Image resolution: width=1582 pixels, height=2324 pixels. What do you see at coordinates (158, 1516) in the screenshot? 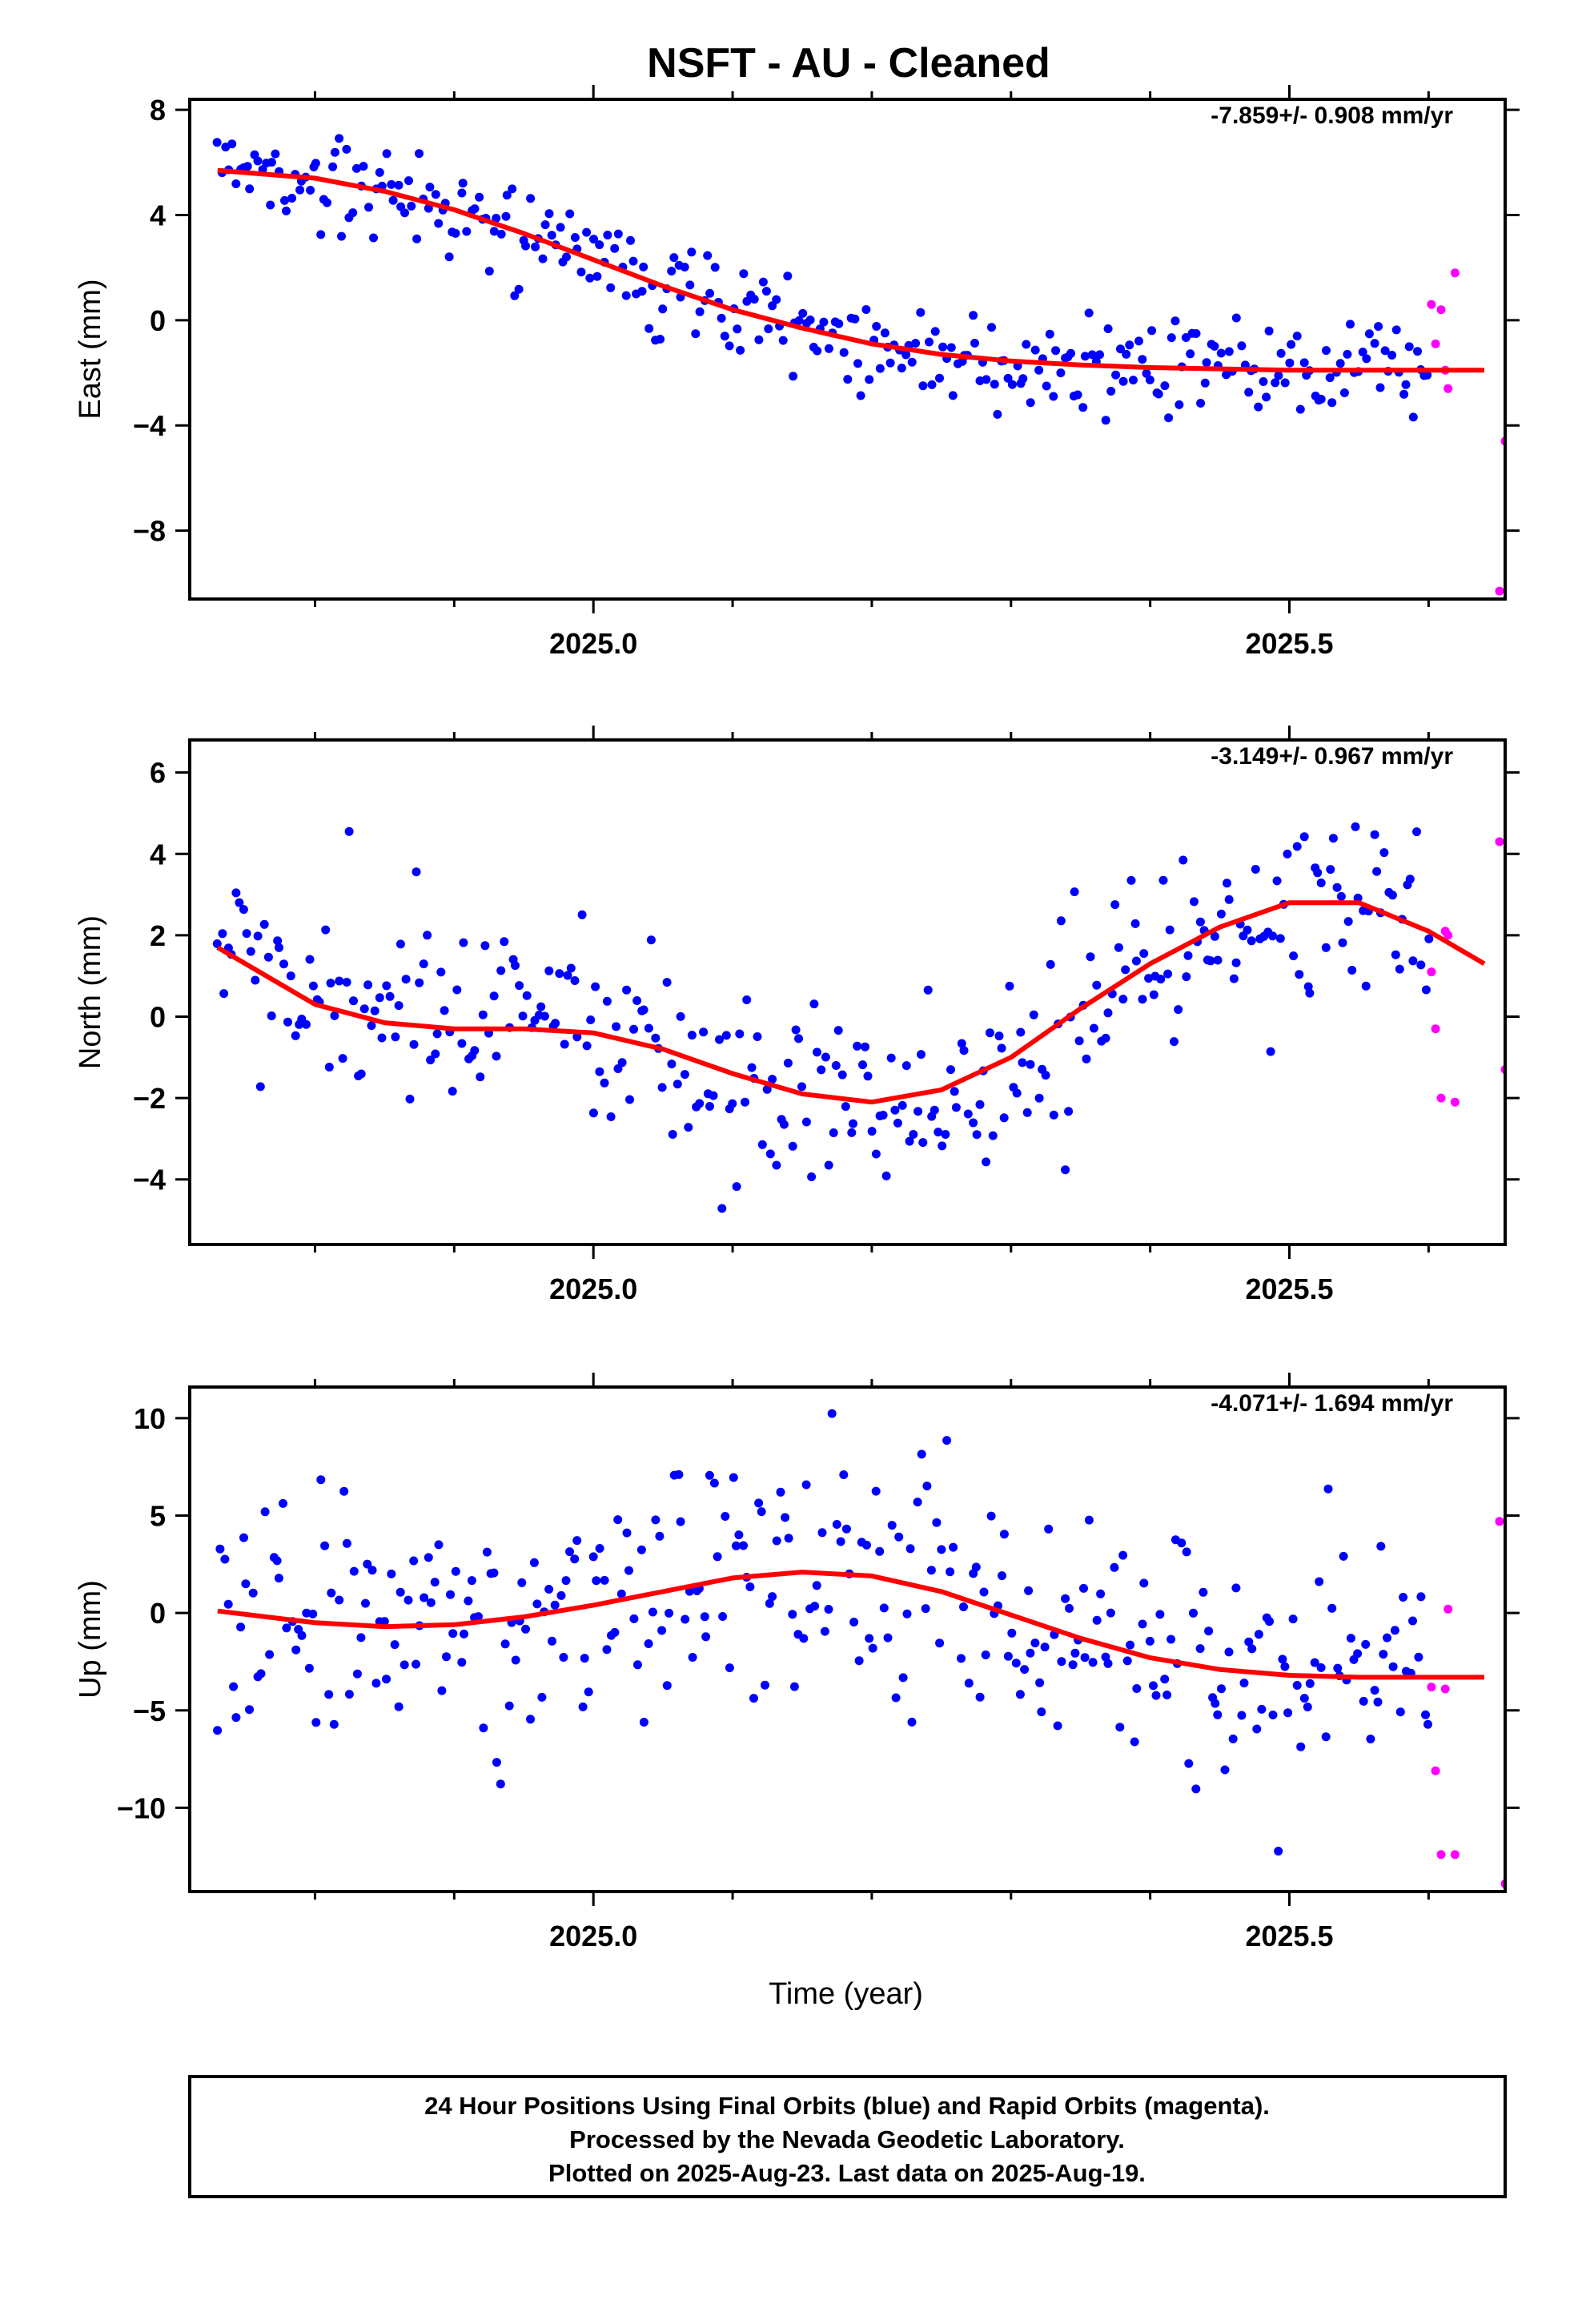
I see `y-tick-label: 5` at bounding box center [158, 1516].